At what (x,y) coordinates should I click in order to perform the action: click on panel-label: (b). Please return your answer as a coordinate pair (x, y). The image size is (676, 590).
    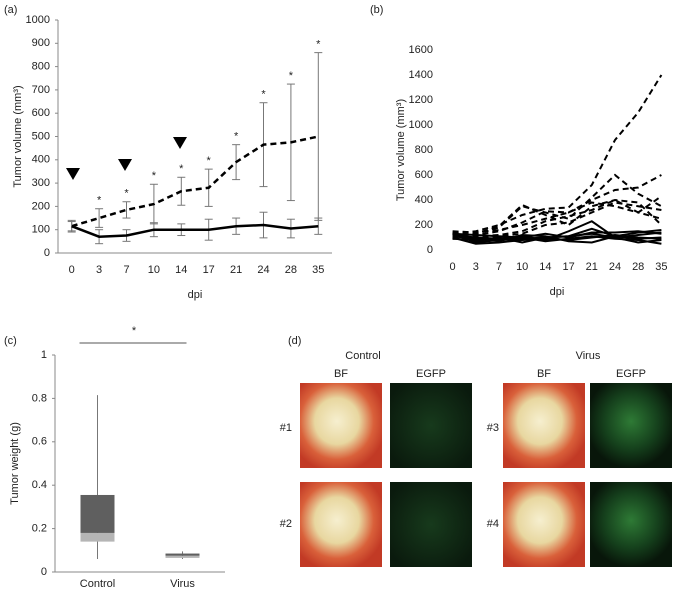
    Looking at the image, I should click on (376, 10).